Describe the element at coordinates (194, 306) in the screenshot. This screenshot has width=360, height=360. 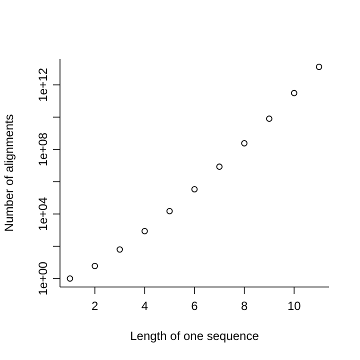
I see `x-tick-label: 6` at that location.